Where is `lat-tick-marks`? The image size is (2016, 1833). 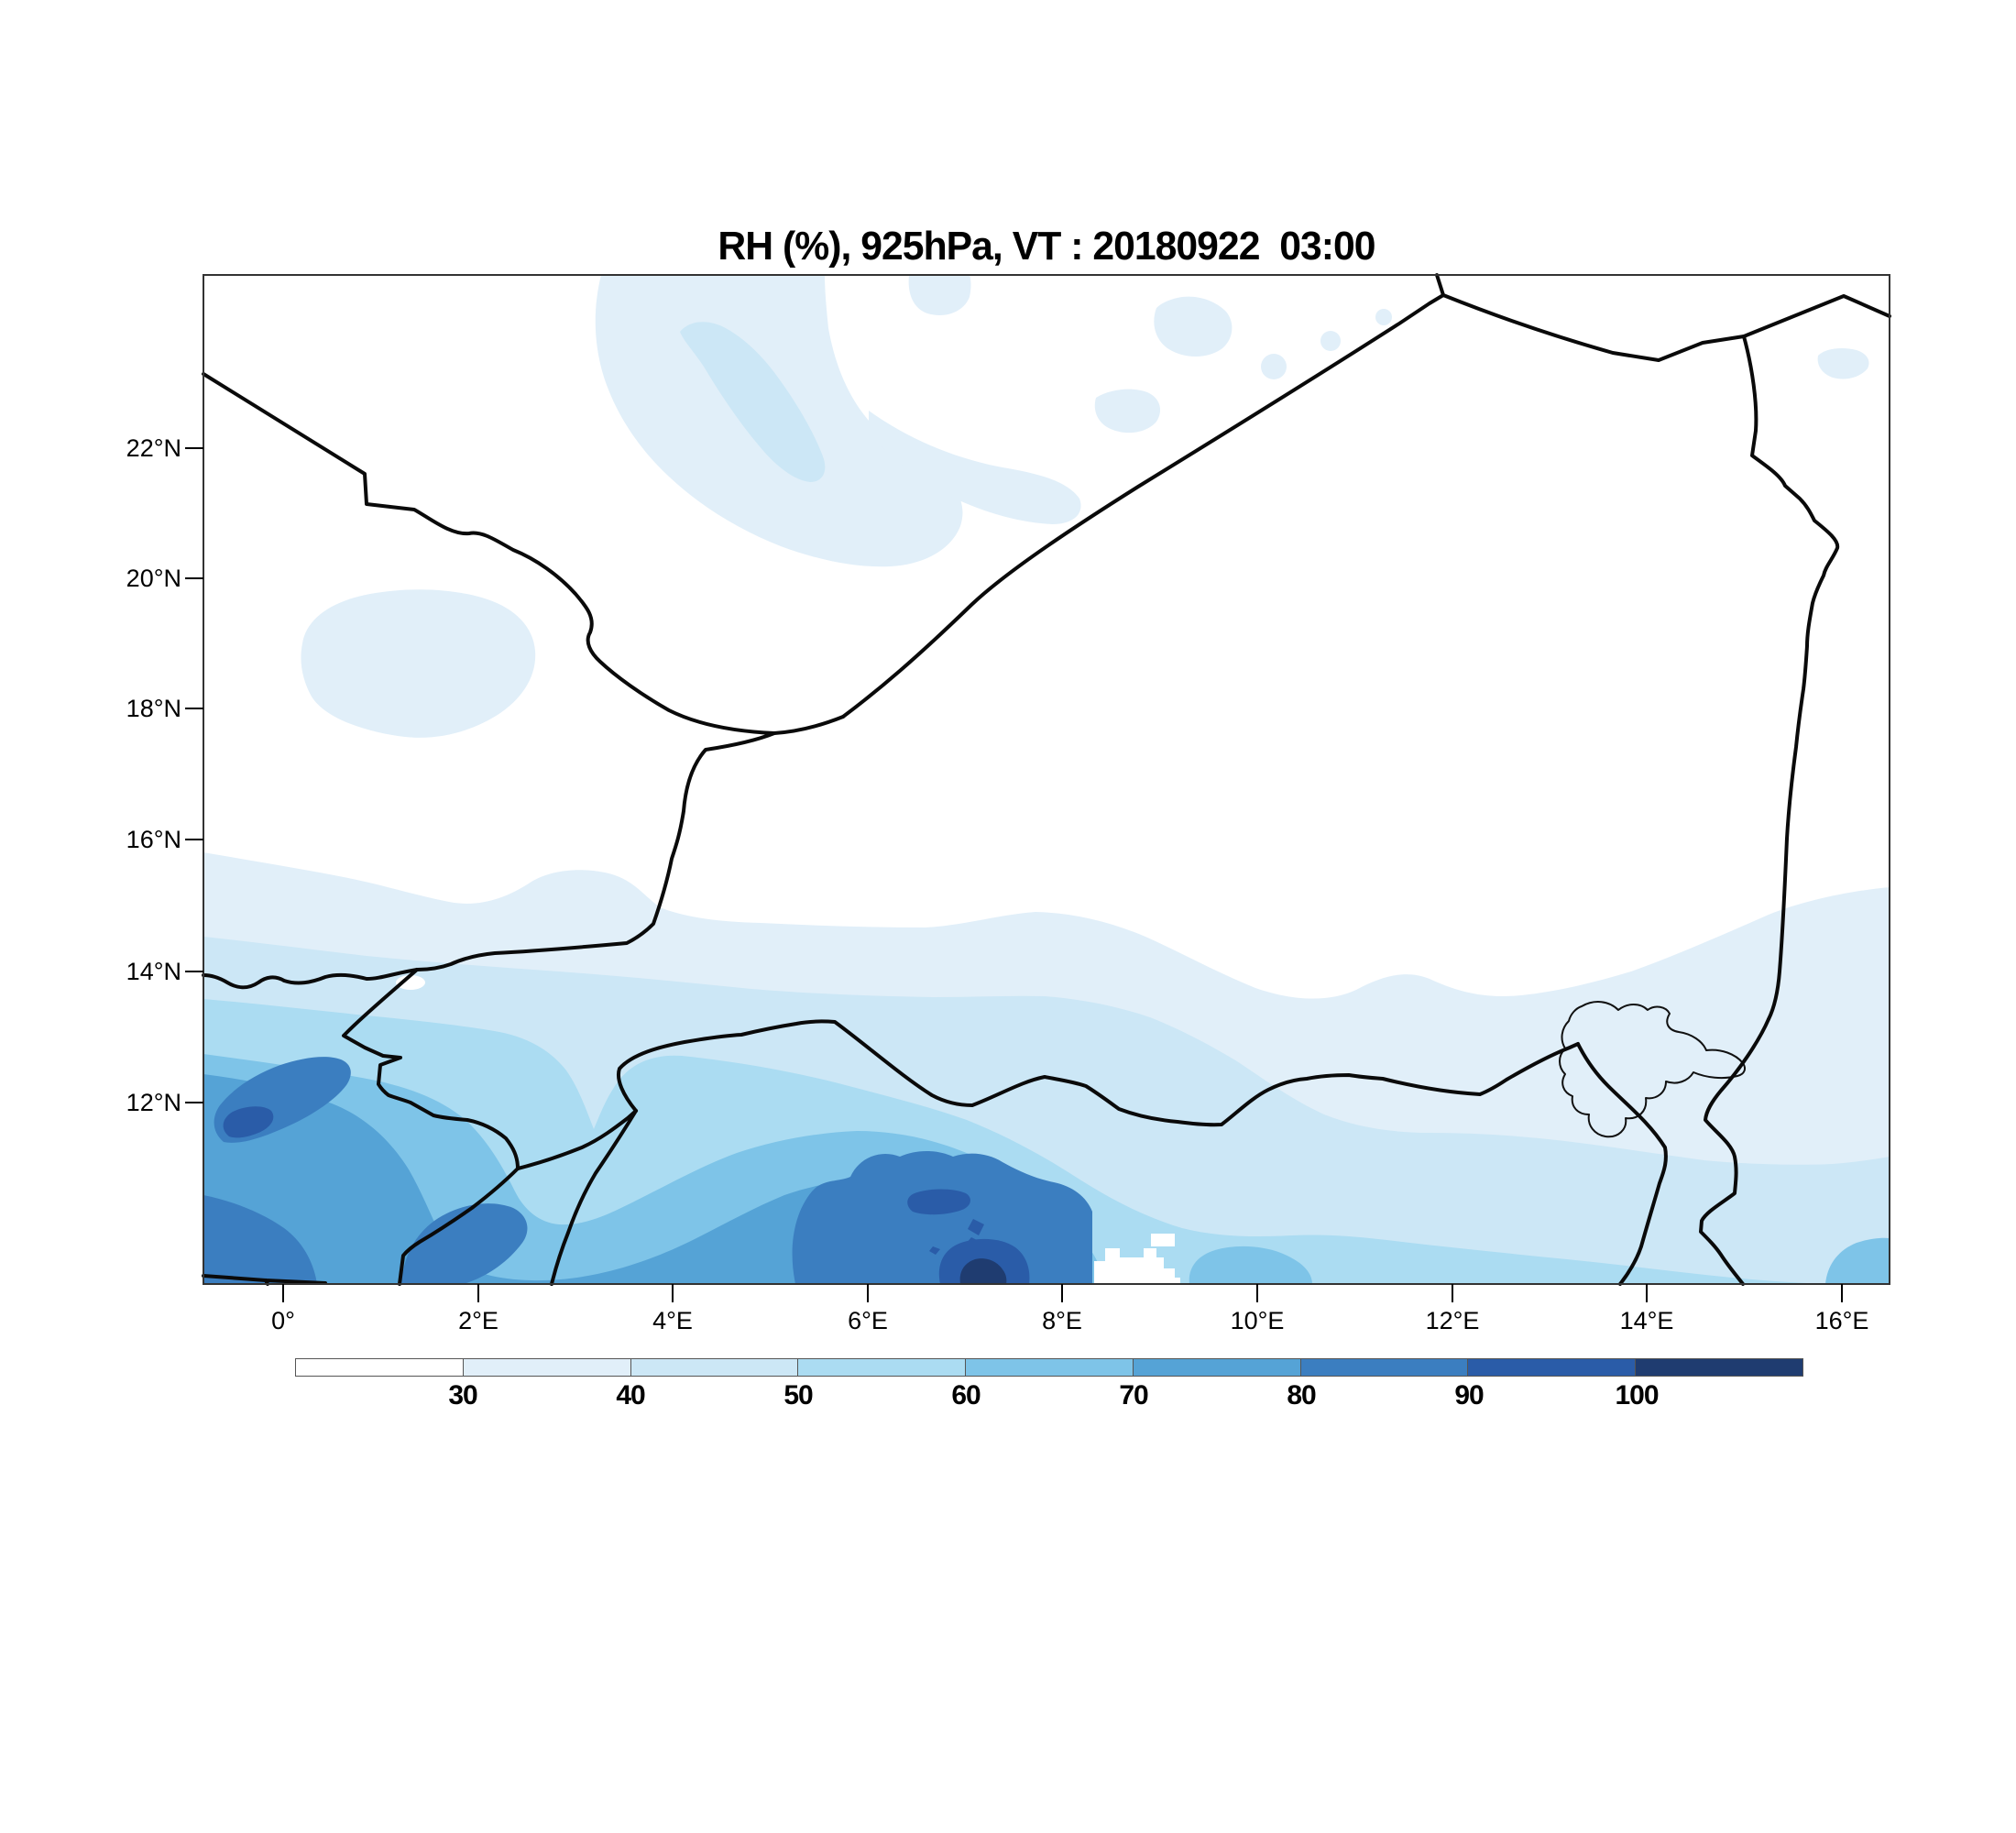
lat-tick-marks is located at coordinates (194, 775).